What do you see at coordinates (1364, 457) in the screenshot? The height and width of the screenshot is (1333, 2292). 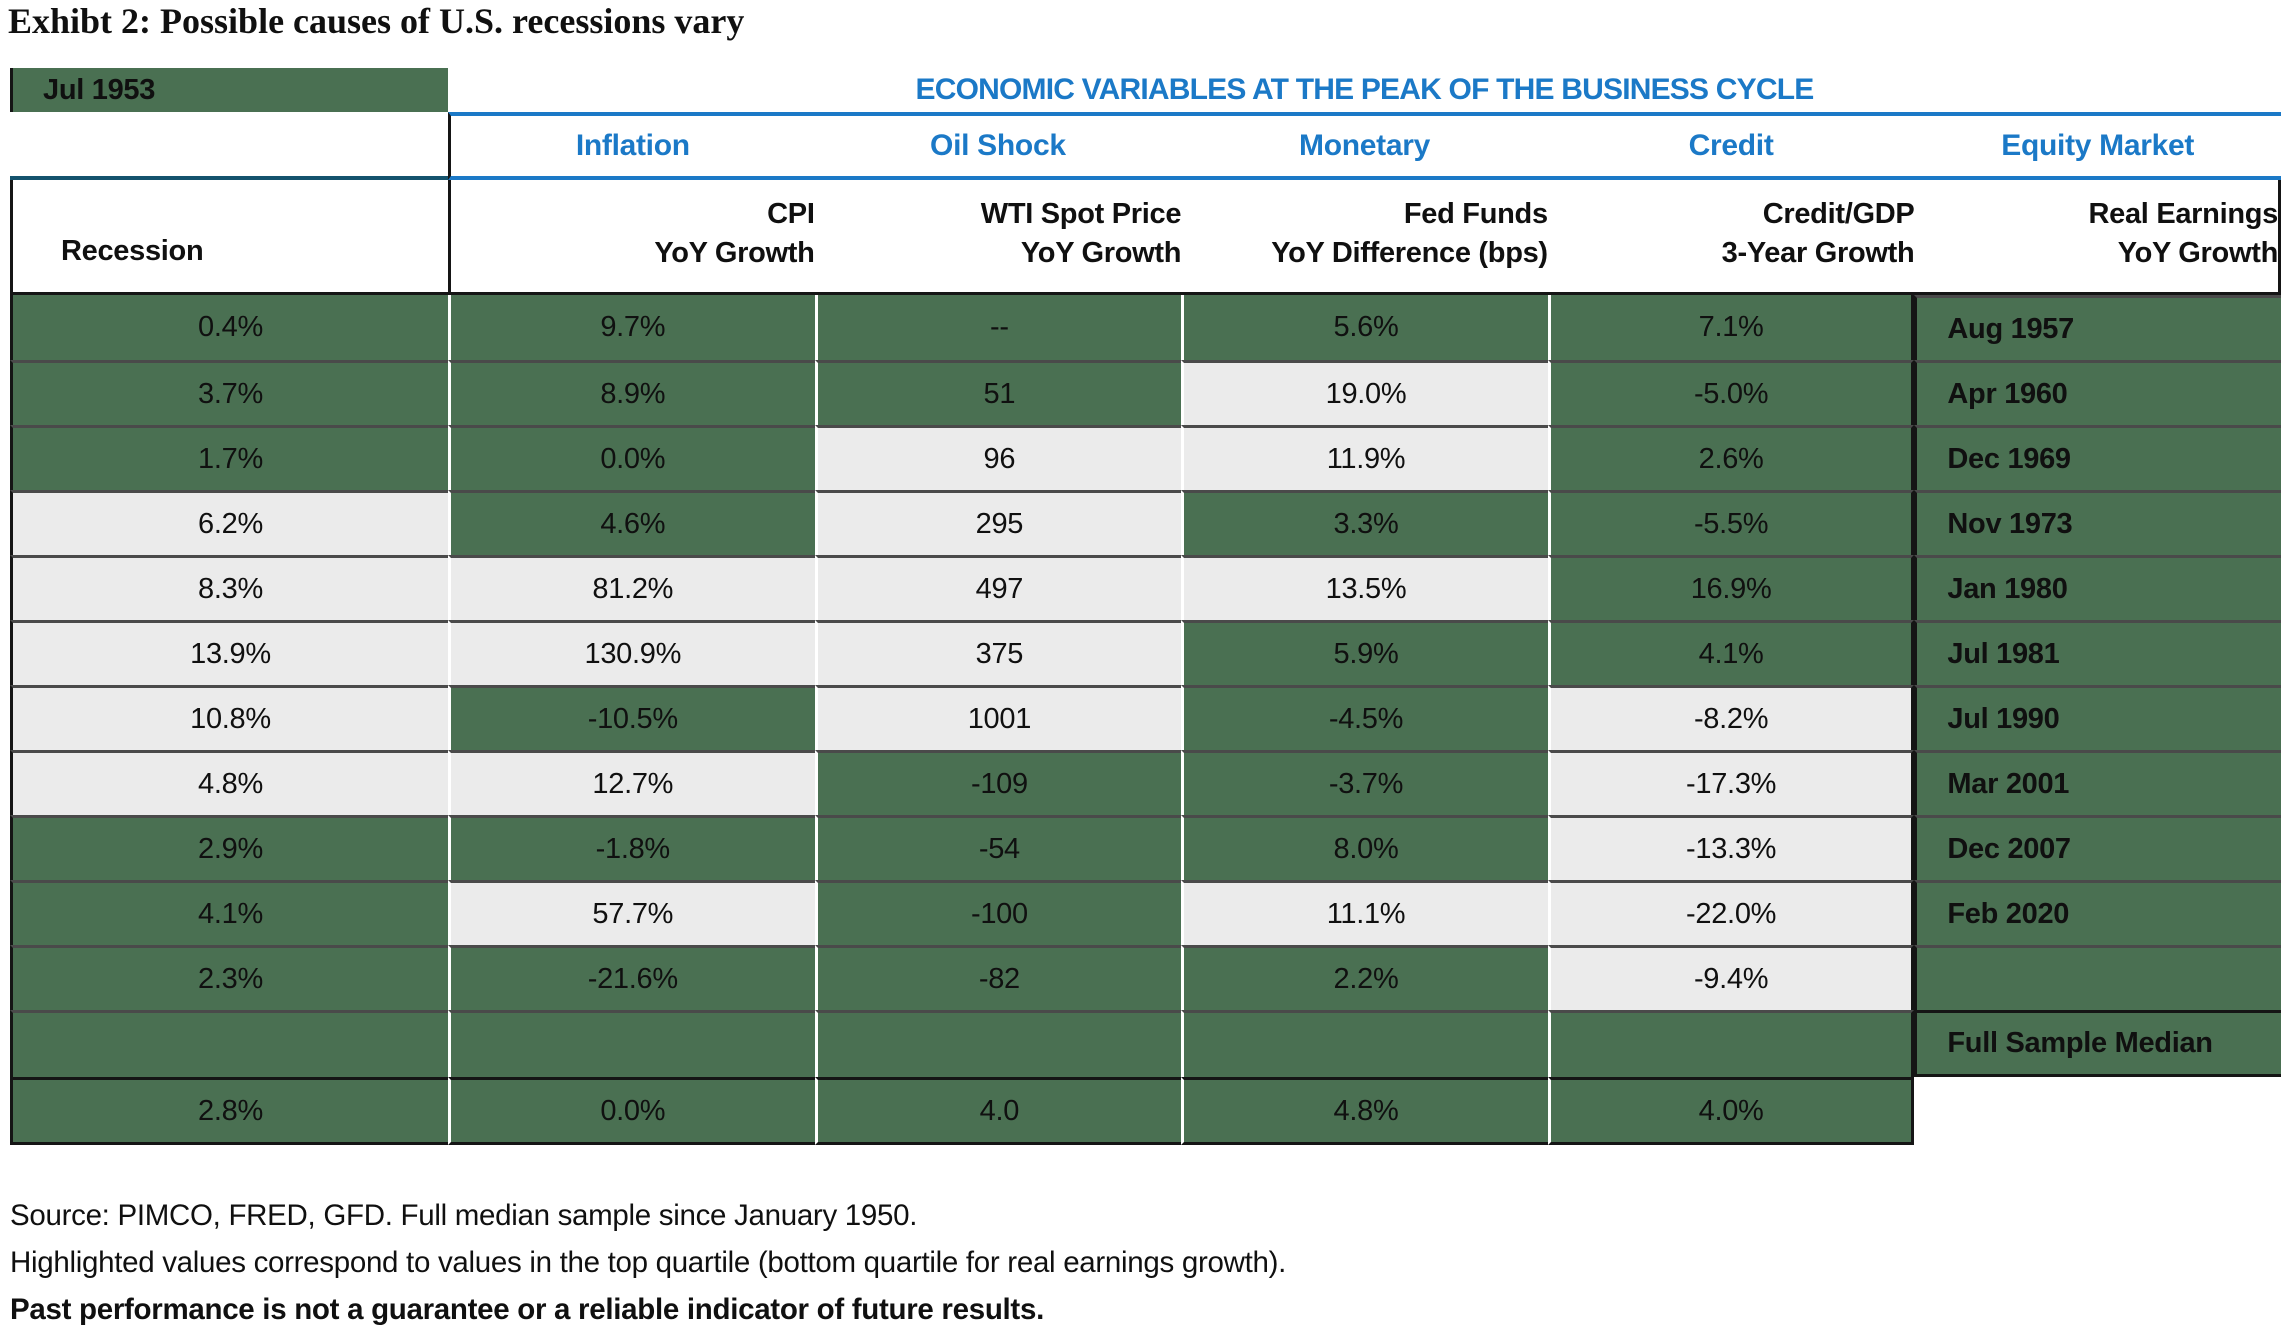 I see `table-cell: 11.9%` at bounding box center [1364, 457].